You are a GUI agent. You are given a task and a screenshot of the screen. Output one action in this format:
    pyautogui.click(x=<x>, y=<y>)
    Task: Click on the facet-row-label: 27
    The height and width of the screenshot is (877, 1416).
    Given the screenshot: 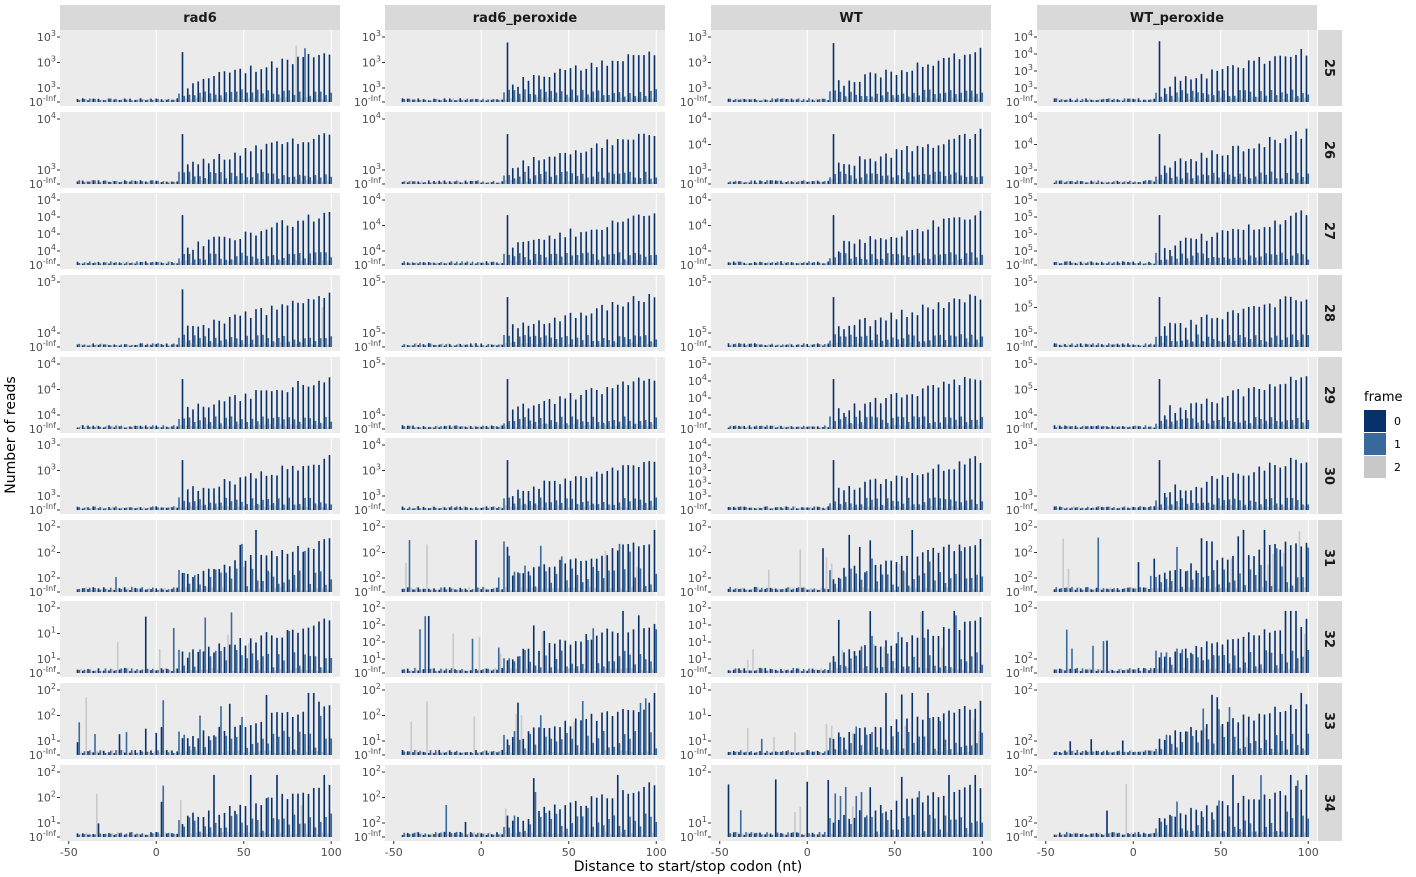 What is the action you would take?
    pyautogui.click(x=1328, y=231)
    